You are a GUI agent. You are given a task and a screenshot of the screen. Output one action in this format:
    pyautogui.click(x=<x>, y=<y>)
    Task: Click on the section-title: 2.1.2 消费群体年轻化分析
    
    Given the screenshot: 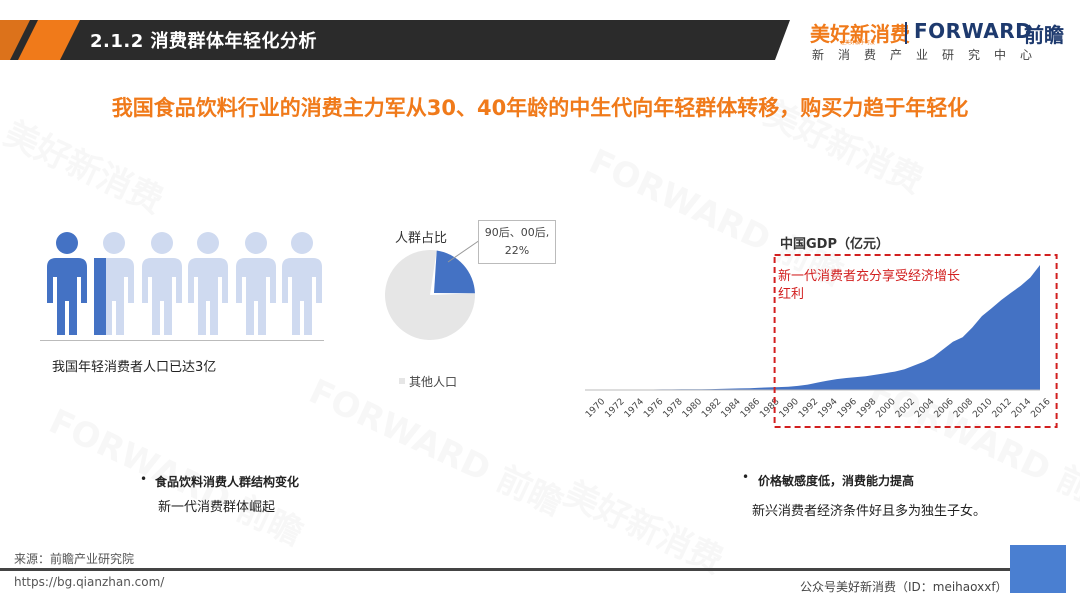 What is the action you would take?
    pyautogui.click(x=204, y=41)
    